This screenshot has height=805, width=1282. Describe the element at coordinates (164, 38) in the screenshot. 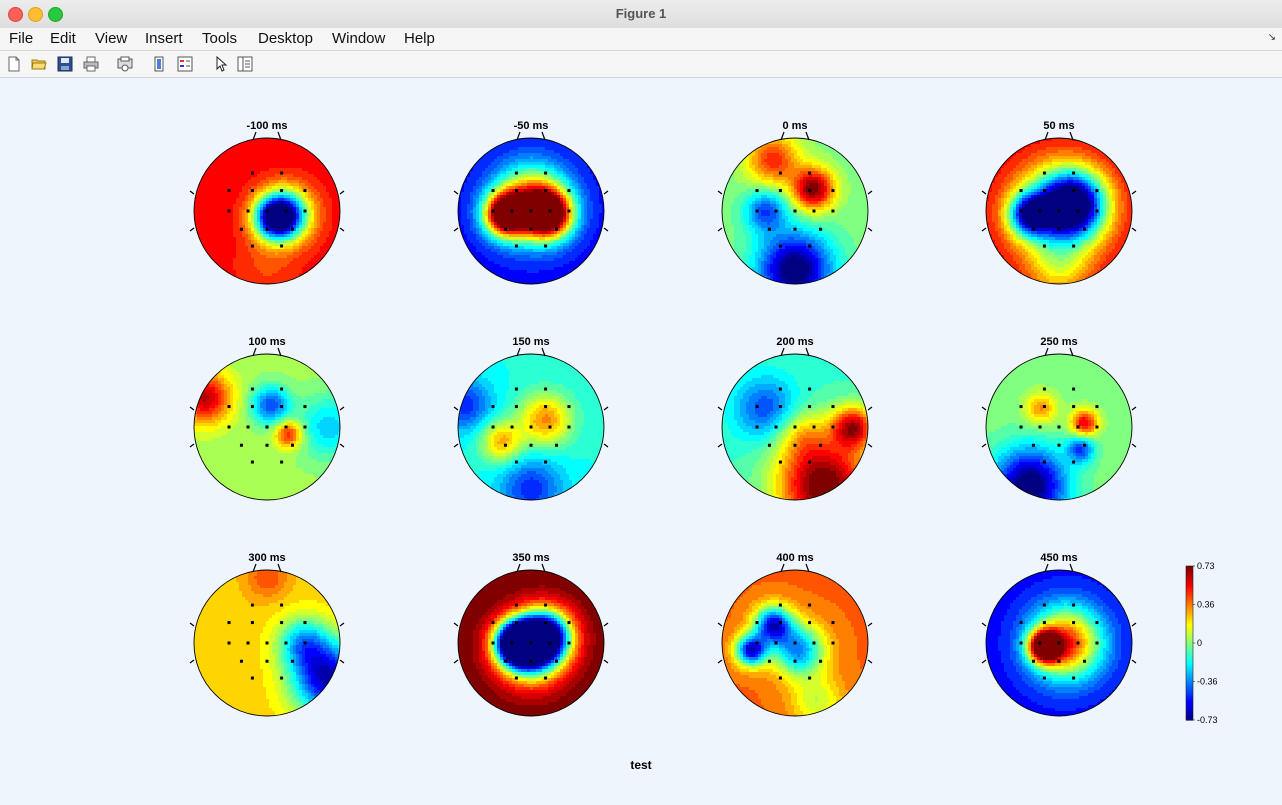

I see `menu-insert: Insert` at that location.